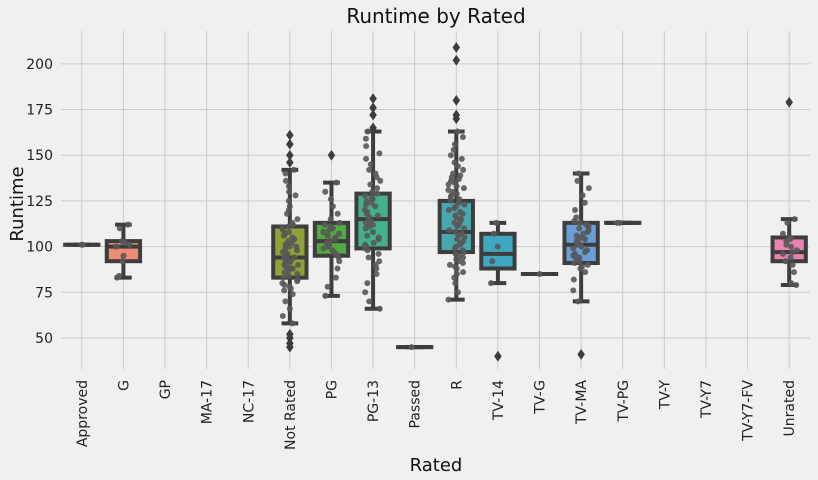 The image size is (818, 480). What do you see at coordinates (624, 401) in the screenshot?
I see `x-tick-label: TV-PG` at bounding box center [624, 401].